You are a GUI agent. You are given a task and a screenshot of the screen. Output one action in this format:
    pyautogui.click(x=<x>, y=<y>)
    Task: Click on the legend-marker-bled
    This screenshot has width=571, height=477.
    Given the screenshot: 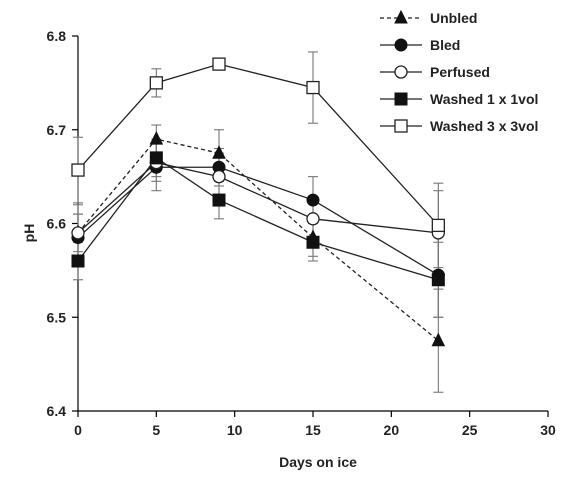 What is the action you would take?
    pyautogui.click(x=401, y=45)
    